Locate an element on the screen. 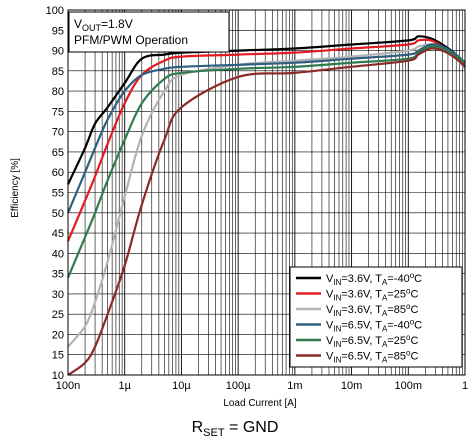 Image resolution: width=470 pixels, height=443 pixels. y-tick-label: 20 is located at coordinates (58, 335).